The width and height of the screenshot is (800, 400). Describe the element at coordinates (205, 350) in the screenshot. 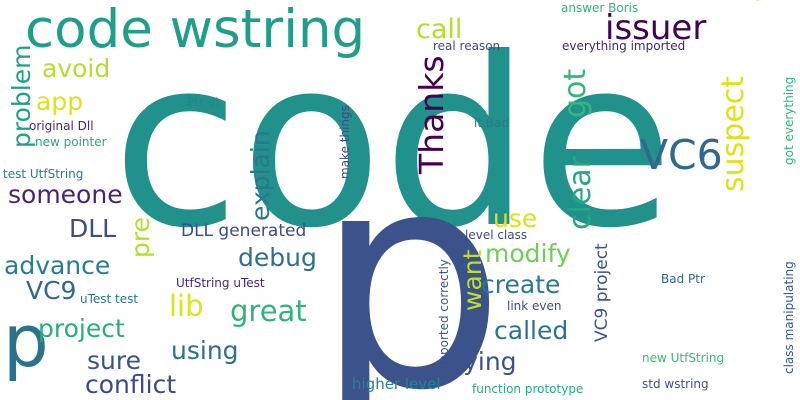

I see `word-using: using` at that location.